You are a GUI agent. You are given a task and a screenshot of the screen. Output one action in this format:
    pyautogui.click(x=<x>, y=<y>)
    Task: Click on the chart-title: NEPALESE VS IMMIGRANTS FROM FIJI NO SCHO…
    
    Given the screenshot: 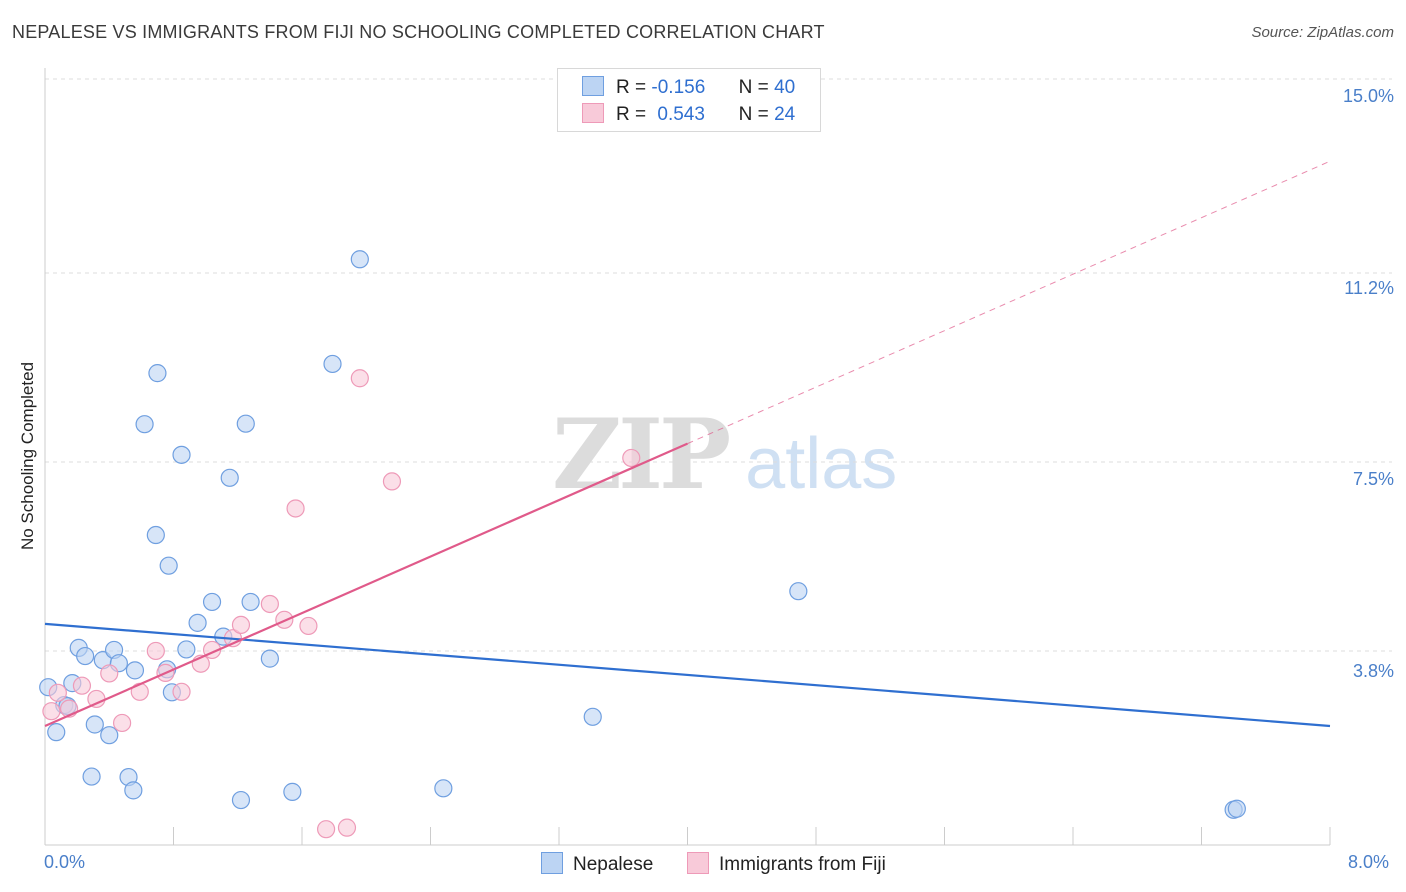 What is the action you would take?
    pyautogui.click(x=418, y=32)
    